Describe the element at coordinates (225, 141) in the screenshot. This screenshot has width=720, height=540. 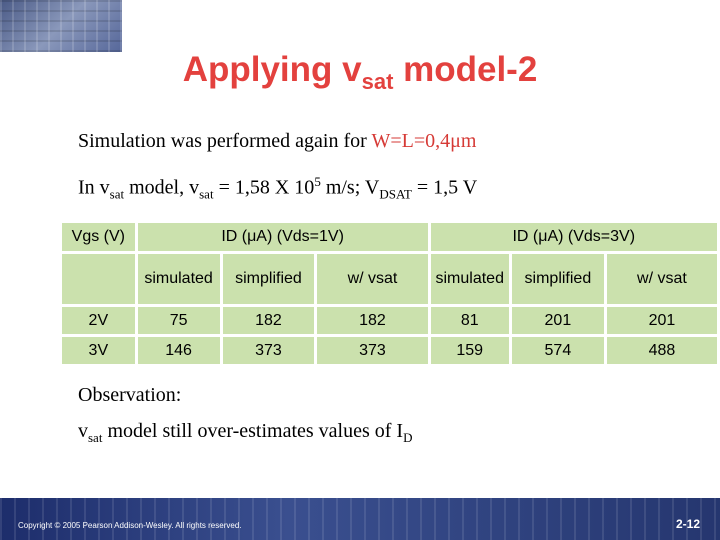
I see `text: Simulation was performed again for` at that location.